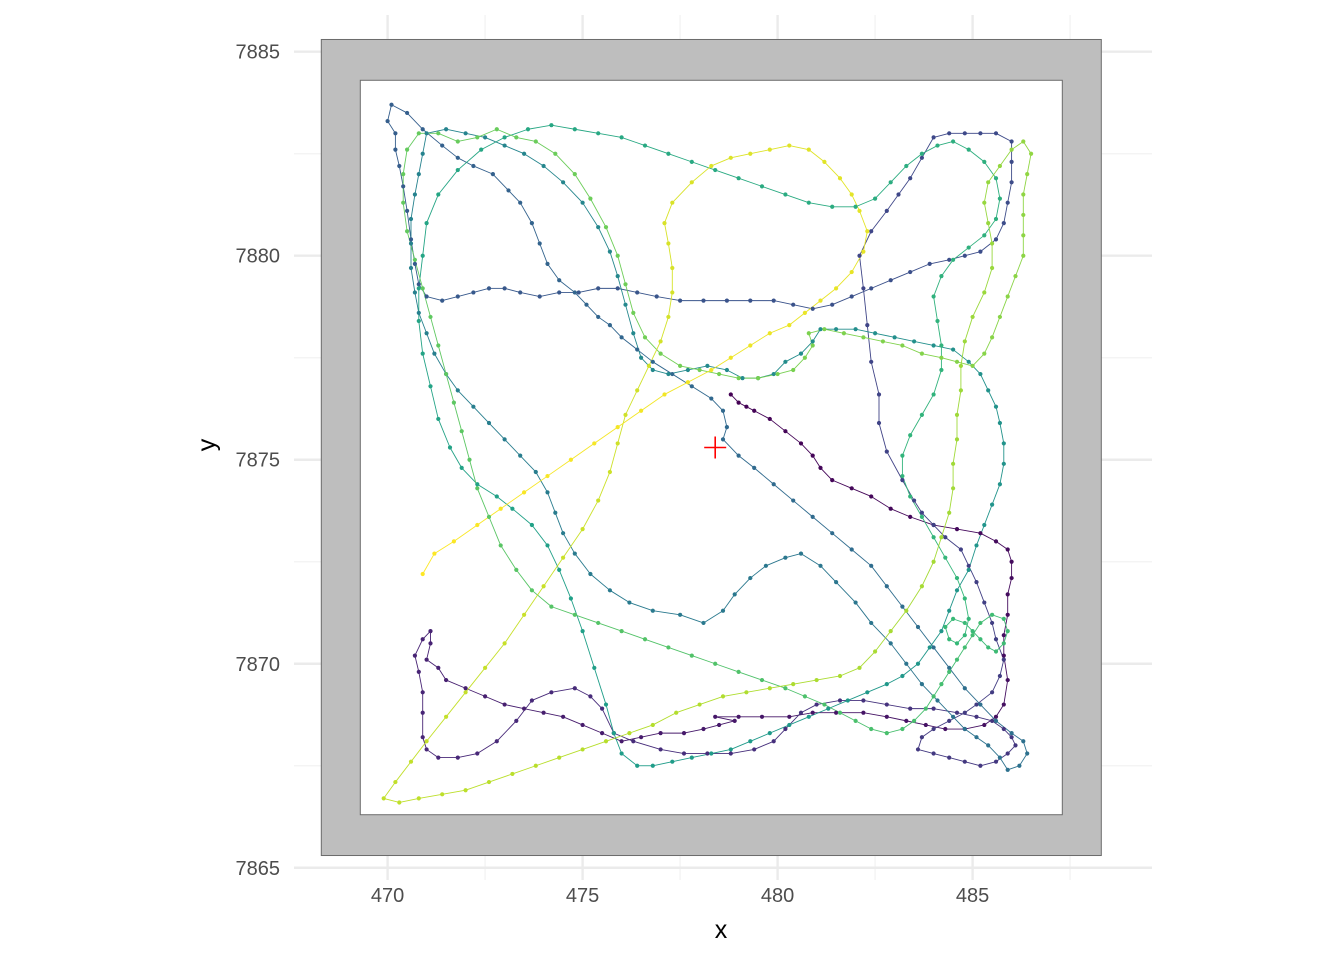 Image resolution: width=1344 pixels, height=960 pixels. Describe the element at coordinates (777, 896) in the screenshot. I see `x-tick-label: 480` at that location.